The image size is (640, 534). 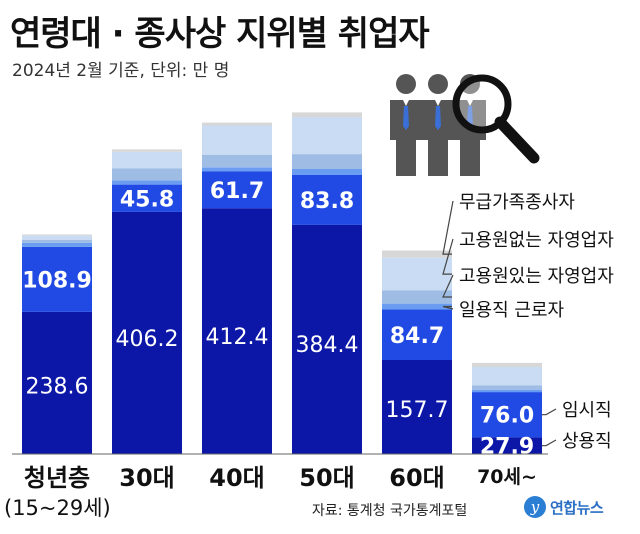 I want to click on value-label-regular-5: 27.9, so click(x=507, y=447).